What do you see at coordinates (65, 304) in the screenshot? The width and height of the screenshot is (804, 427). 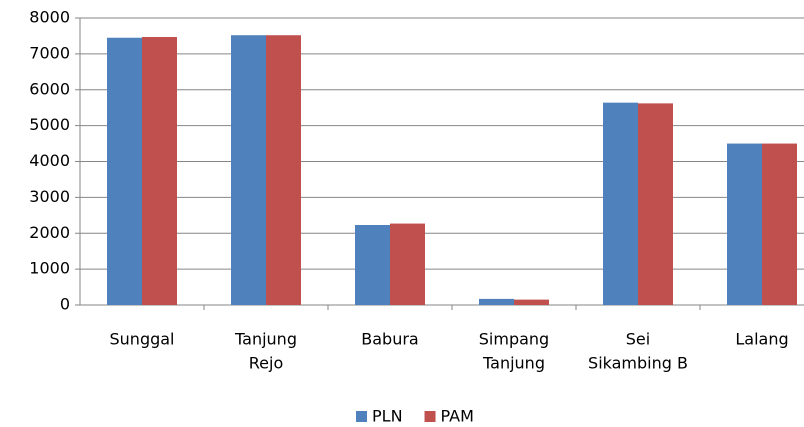 I see `y-tick-label: 0` at bounding box center [65, 304].